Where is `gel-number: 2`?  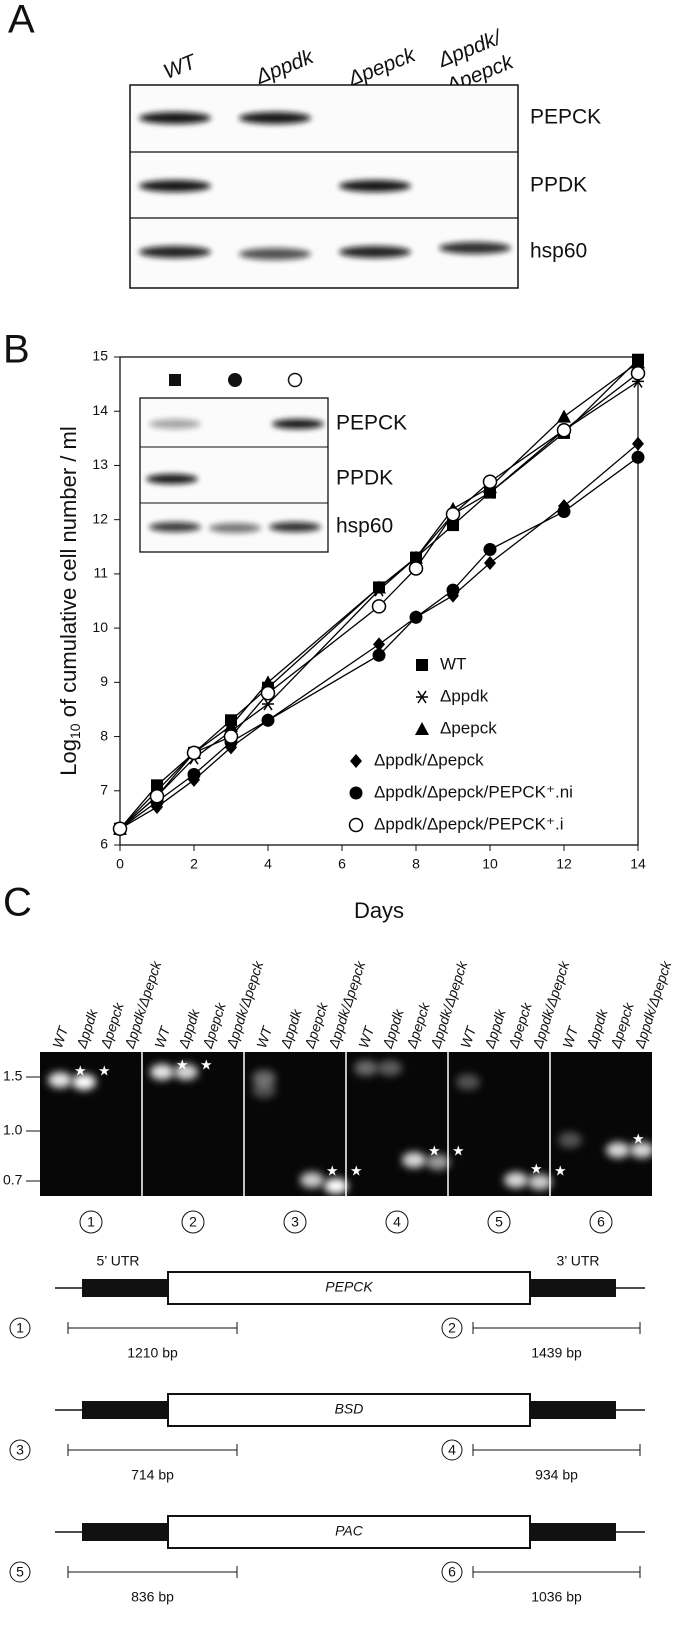
gel-number: 2 is located at coordinates (193, 1222).